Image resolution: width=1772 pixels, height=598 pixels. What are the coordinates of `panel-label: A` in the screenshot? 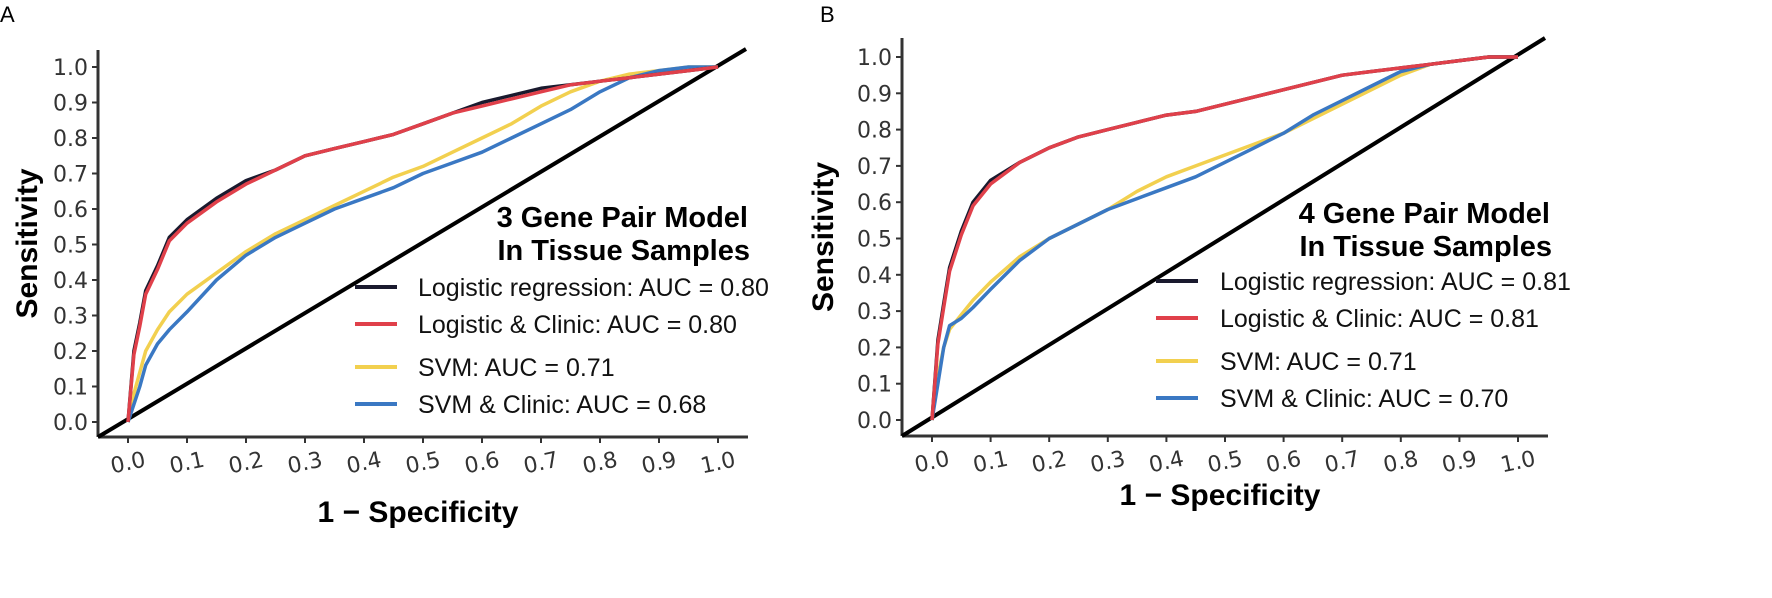 It's located at (7, 14).